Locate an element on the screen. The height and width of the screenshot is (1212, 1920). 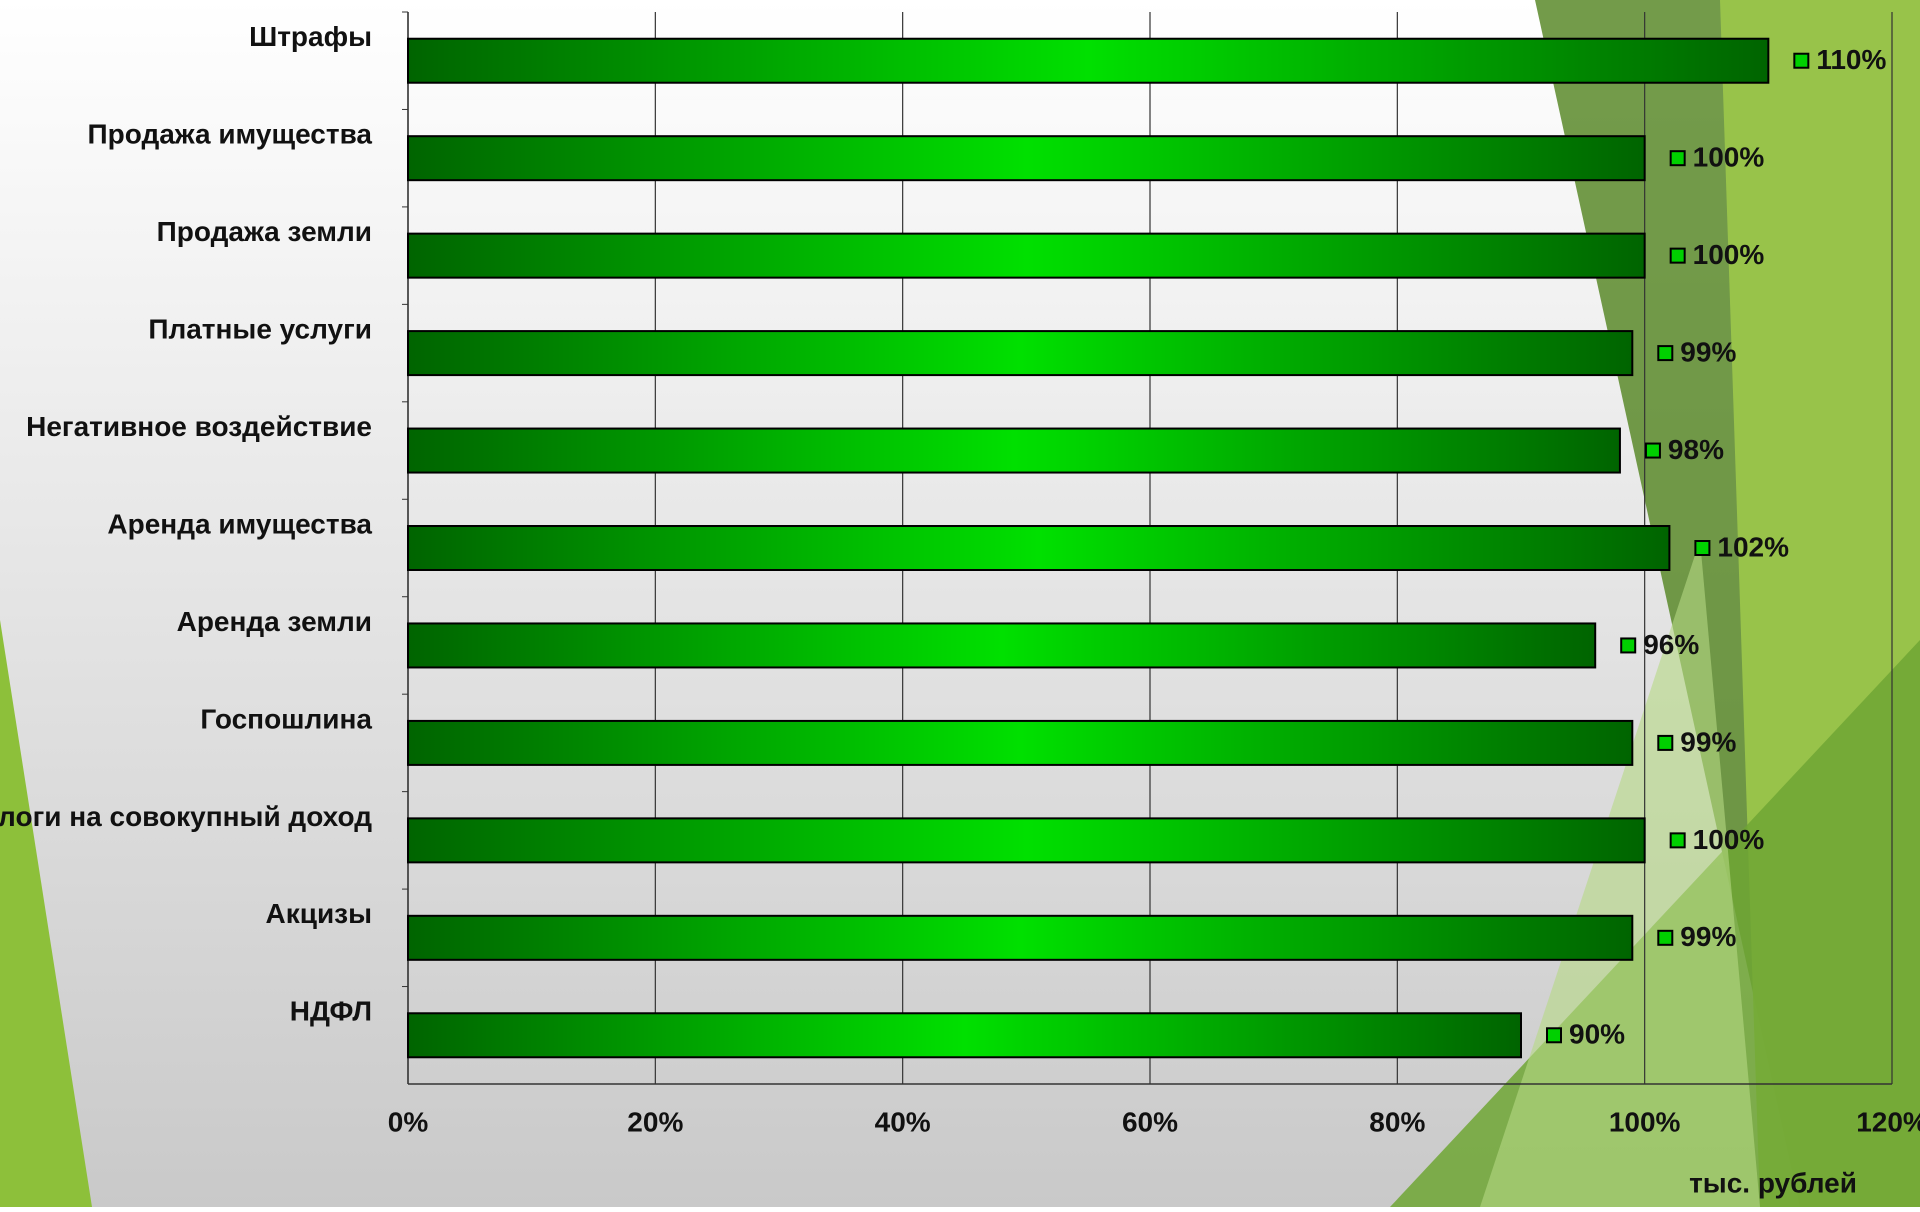
x-tick-label: 120% is located at coordinates (1888, 1121).